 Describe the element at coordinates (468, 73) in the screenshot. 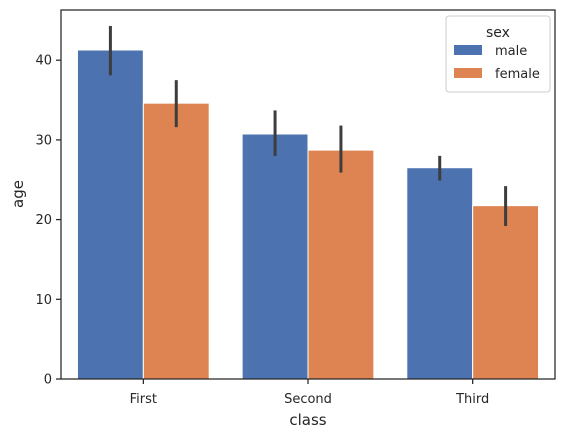

I see `legend-swatch-female` at that location.